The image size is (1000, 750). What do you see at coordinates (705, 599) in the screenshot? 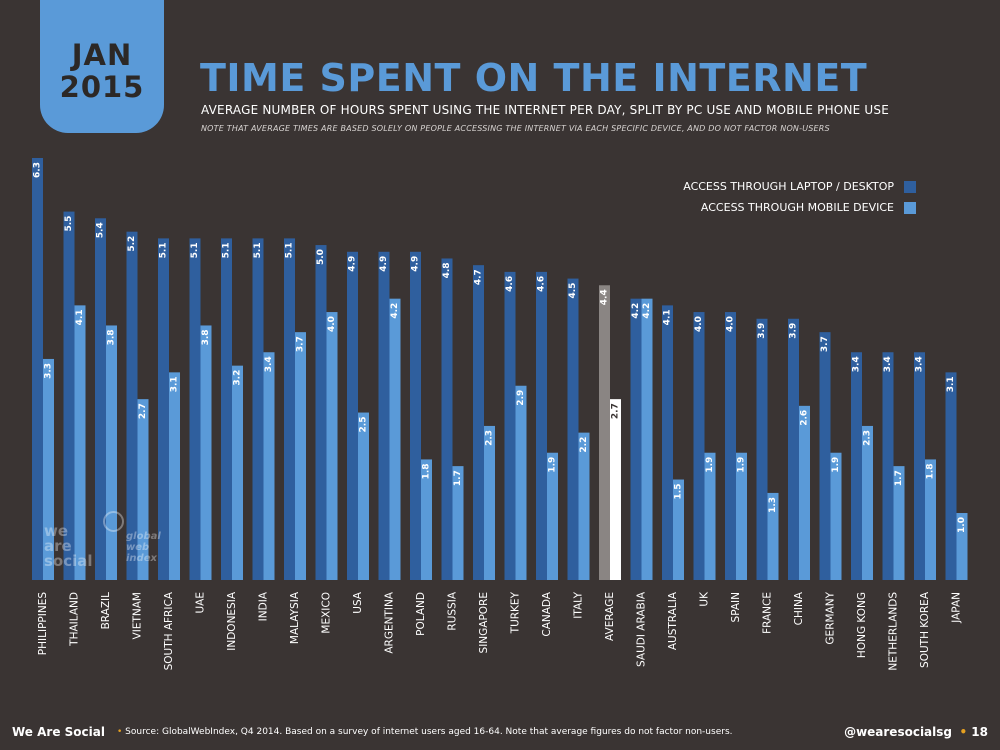
I see `category-label: UK` at bounding box center [705, 599].